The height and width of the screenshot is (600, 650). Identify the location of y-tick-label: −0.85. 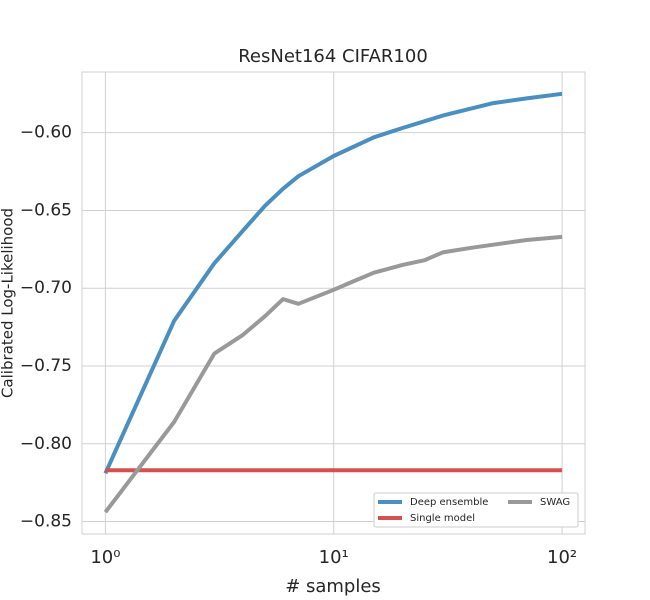
(46, 522).